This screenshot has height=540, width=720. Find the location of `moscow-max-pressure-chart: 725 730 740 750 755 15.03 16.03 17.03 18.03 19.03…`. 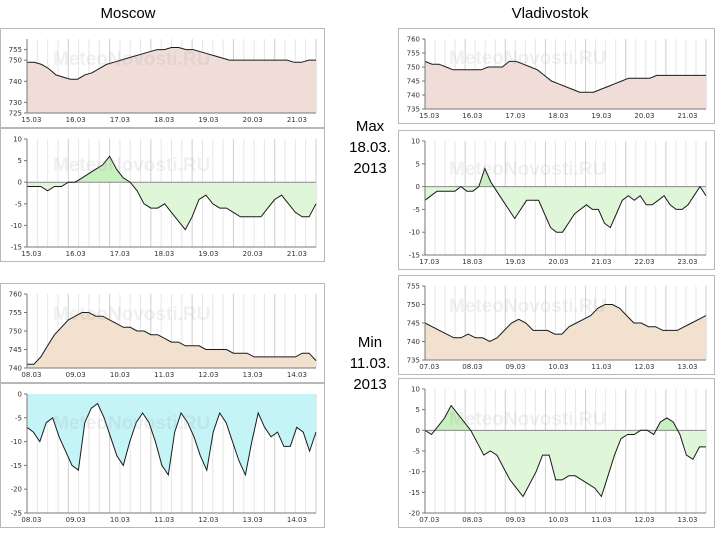

moscow-max-pressure-chart: 725 730 740 750 755 15.03 16.03 17.03 18.03 19.03… is located at coordinates (162, 78).